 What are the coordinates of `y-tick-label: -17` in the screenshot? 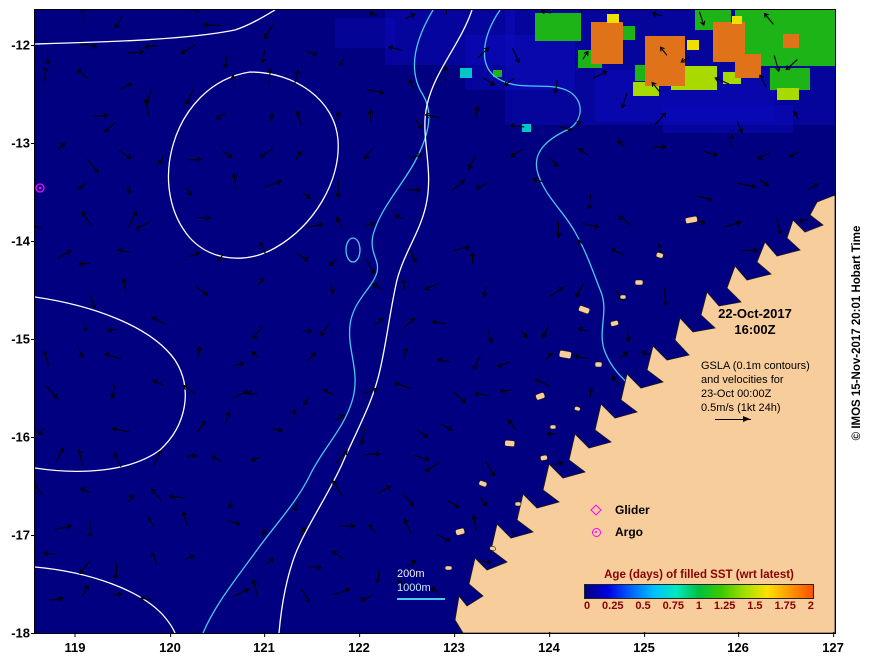 It's located at (16, 535).